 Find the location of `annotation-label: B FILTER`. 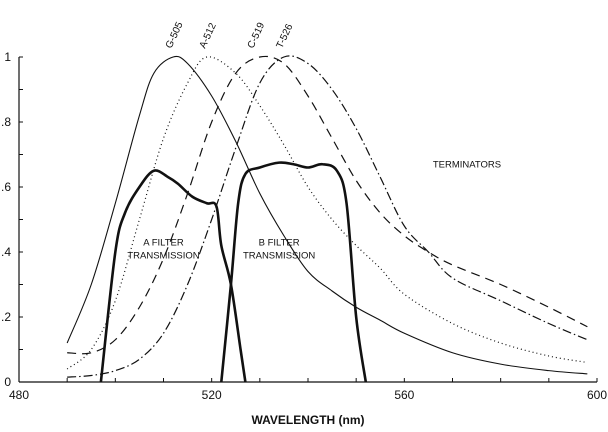

annotation-label: B FILTER is located at coordinates (279, 243).